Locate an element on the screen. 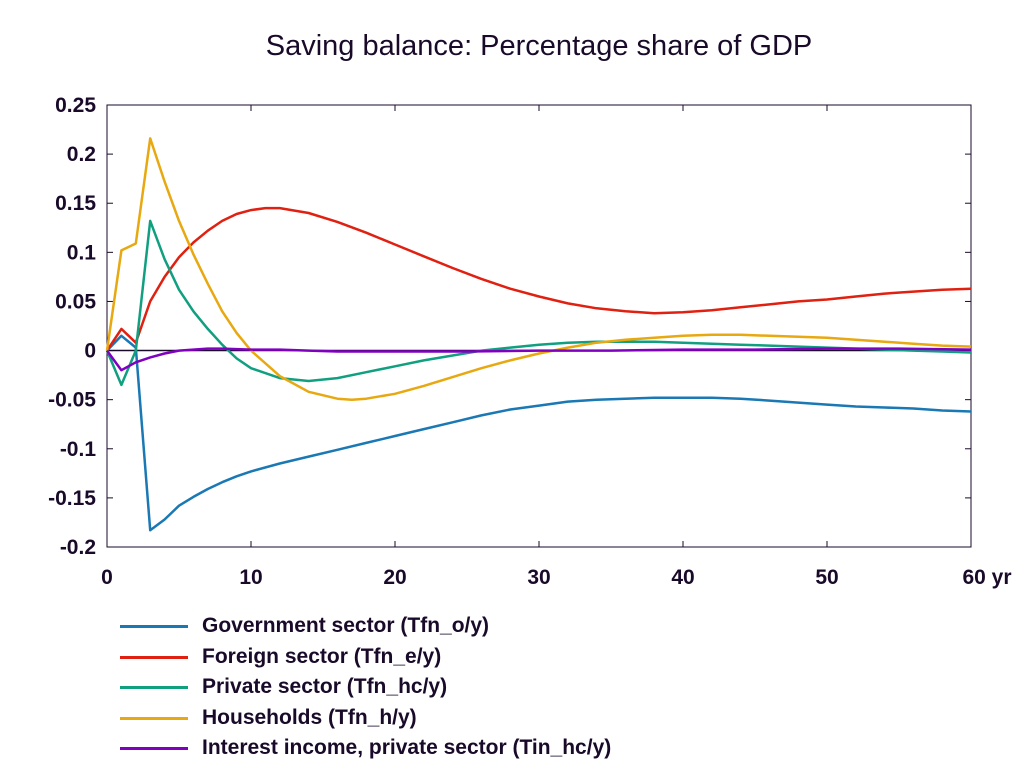 The height and width of the screenshot is (778, 1024). legend-label: Private sector (Tfn_hc/y) is located at coordinates (325, 686).